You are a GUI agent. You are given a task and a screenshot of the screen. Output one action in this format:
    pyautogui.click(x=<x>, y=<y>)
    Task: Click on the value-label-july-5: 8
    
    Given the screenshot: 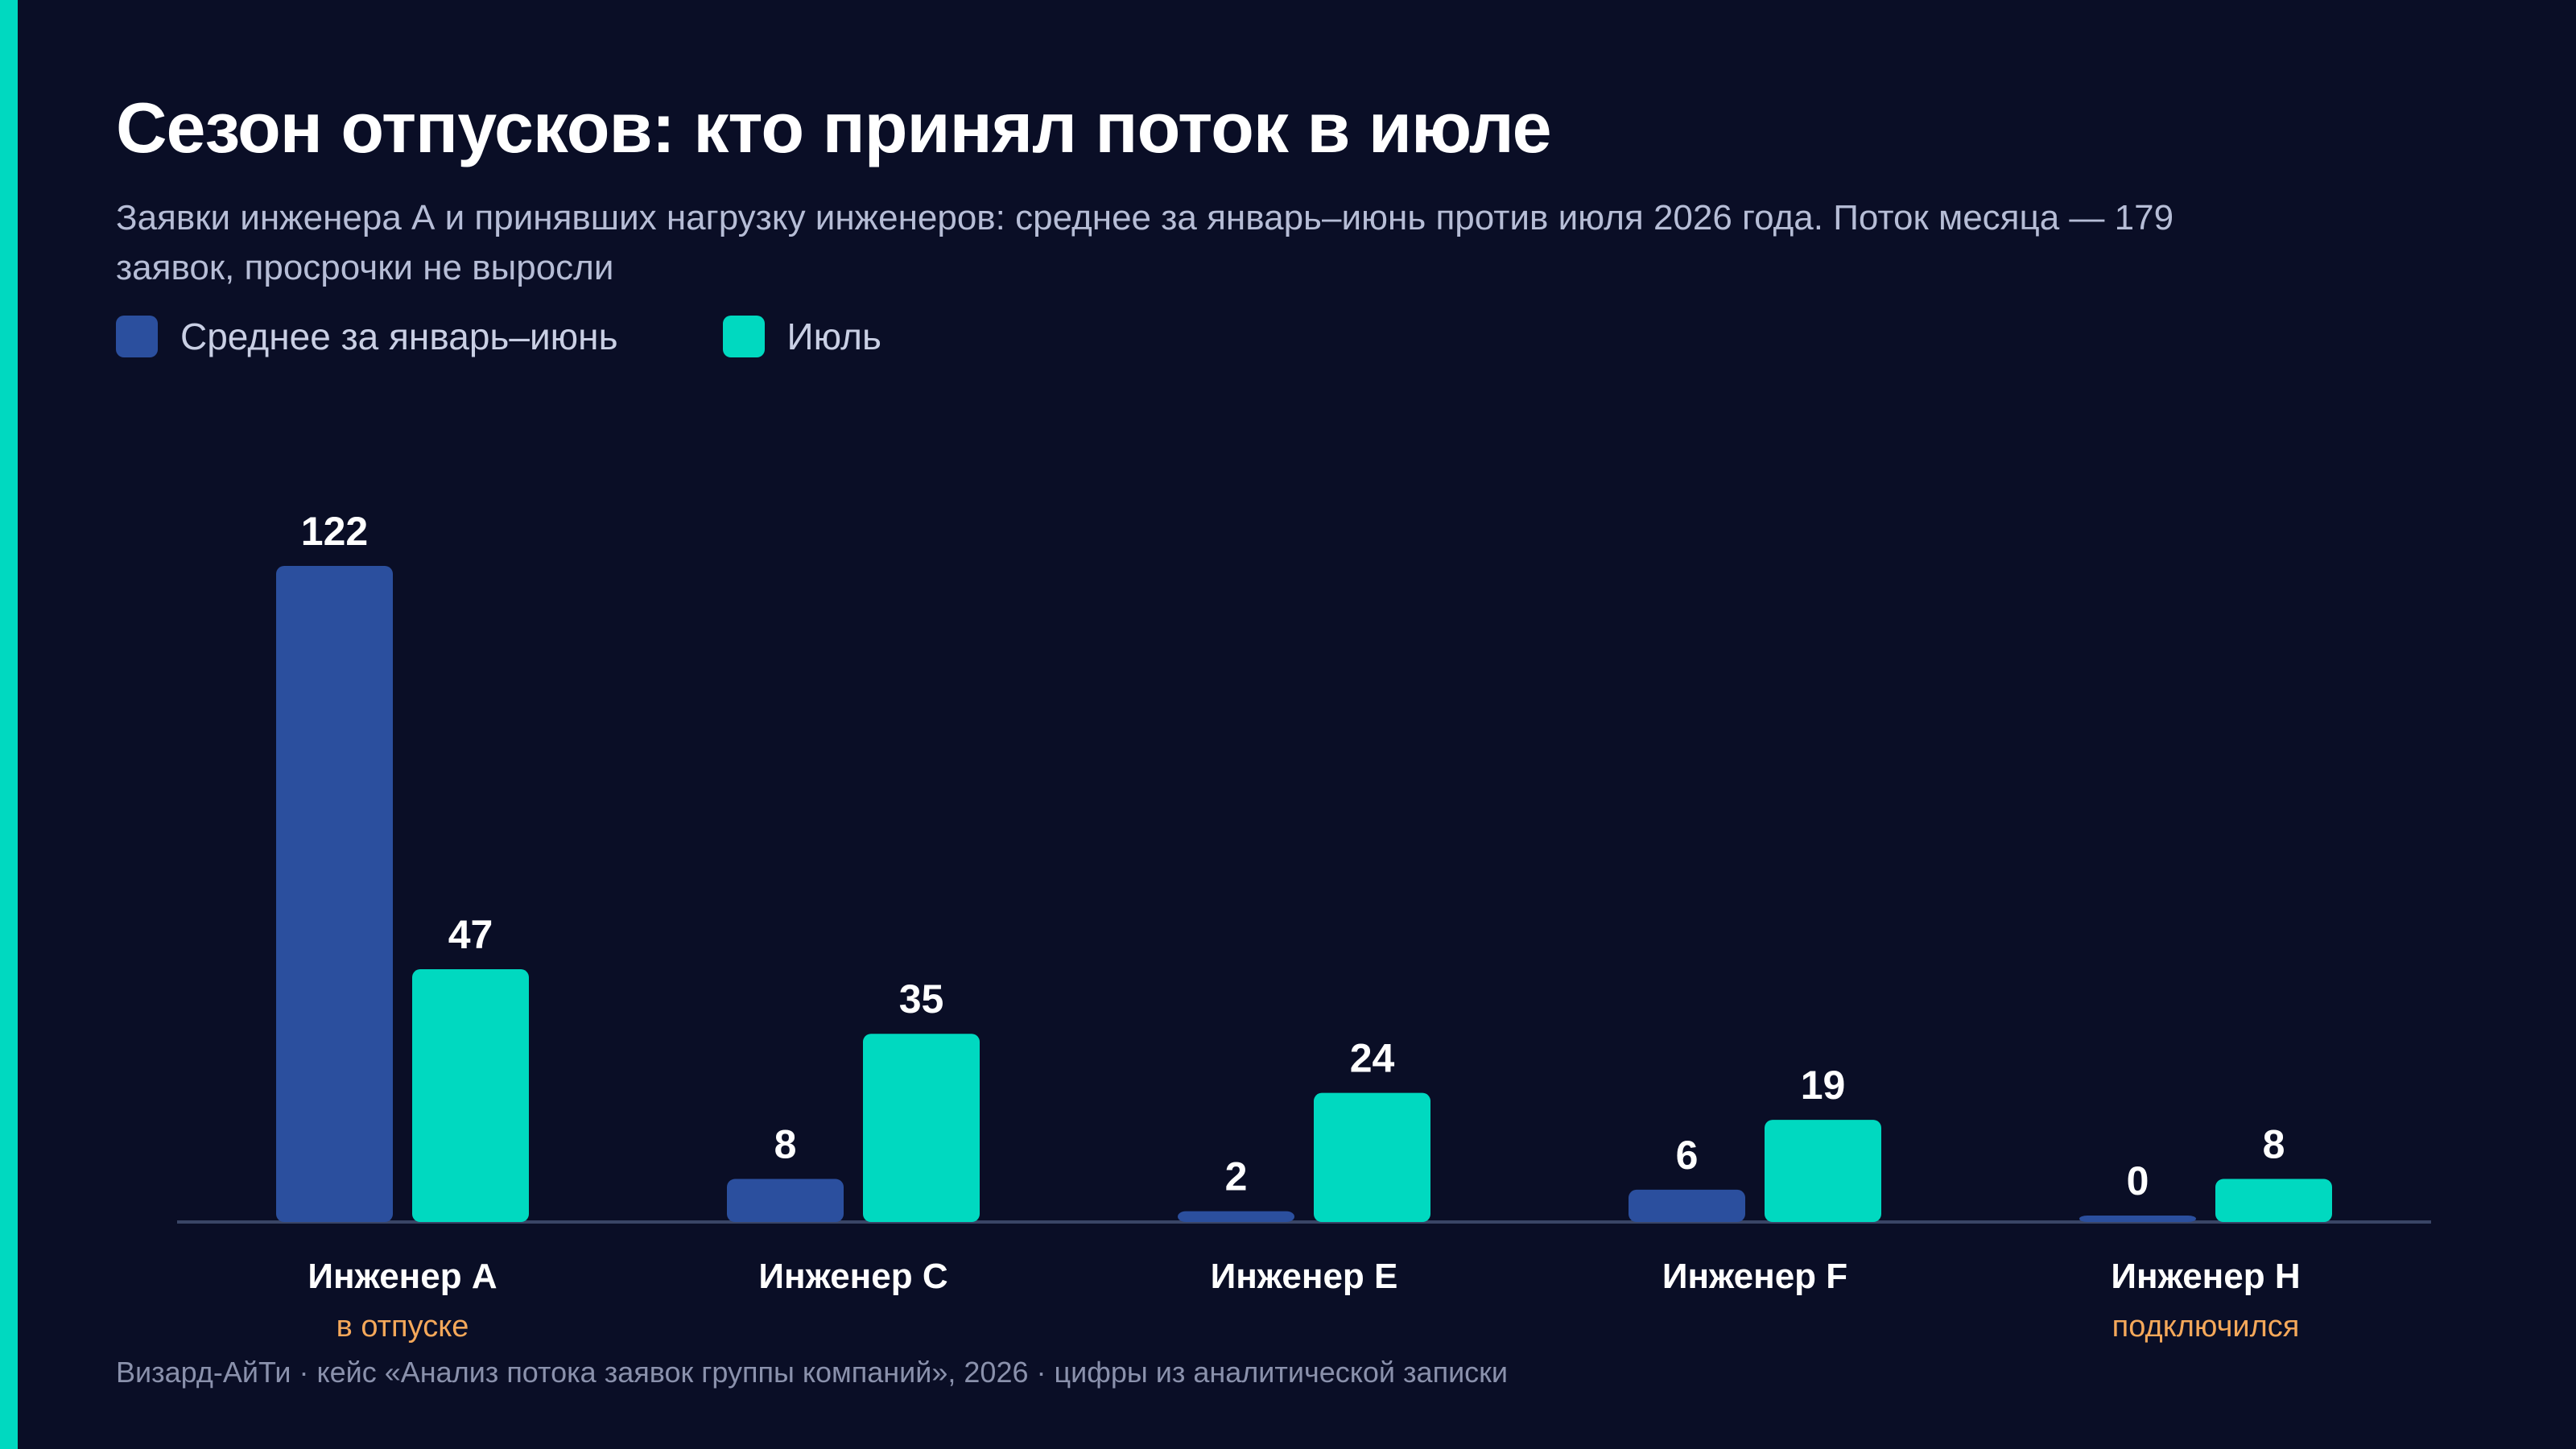 What is the action you would take?
    pyautogui.click(x=2274, y=1144)
    